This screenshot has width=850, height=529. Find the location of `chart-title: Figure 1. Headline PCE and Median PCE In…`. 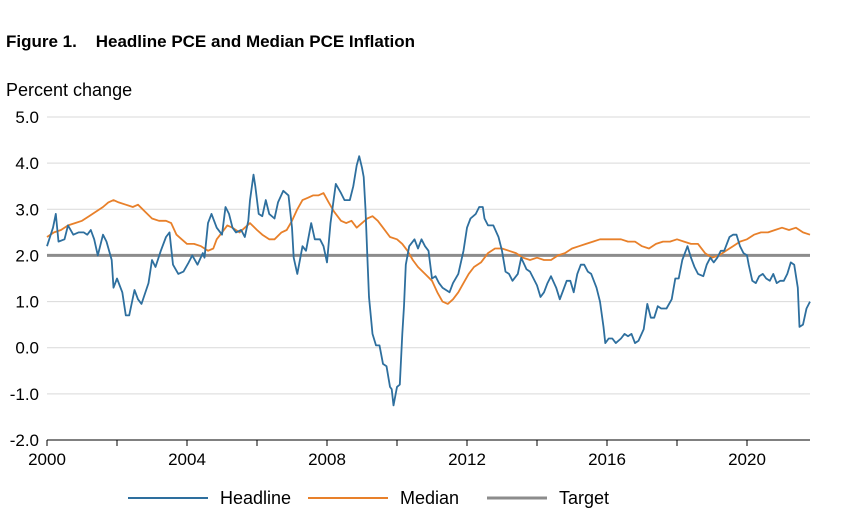

chart-title: Figure 1. Headline PCE and Median PCE In… is located at coordinates (211, 41).